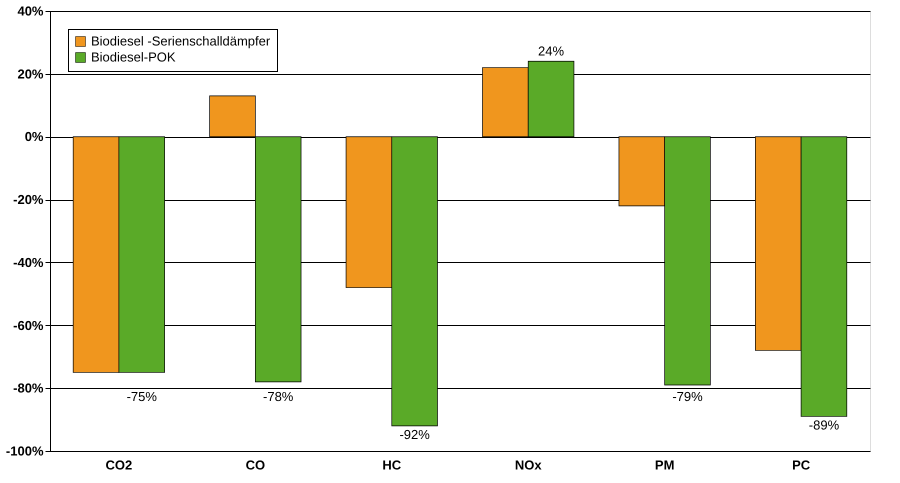 This screenshot has width=900, height=483. Describe the element at coordinates (28, 325) in the screenshot. I see `y-tick-label: -60%` at that location.